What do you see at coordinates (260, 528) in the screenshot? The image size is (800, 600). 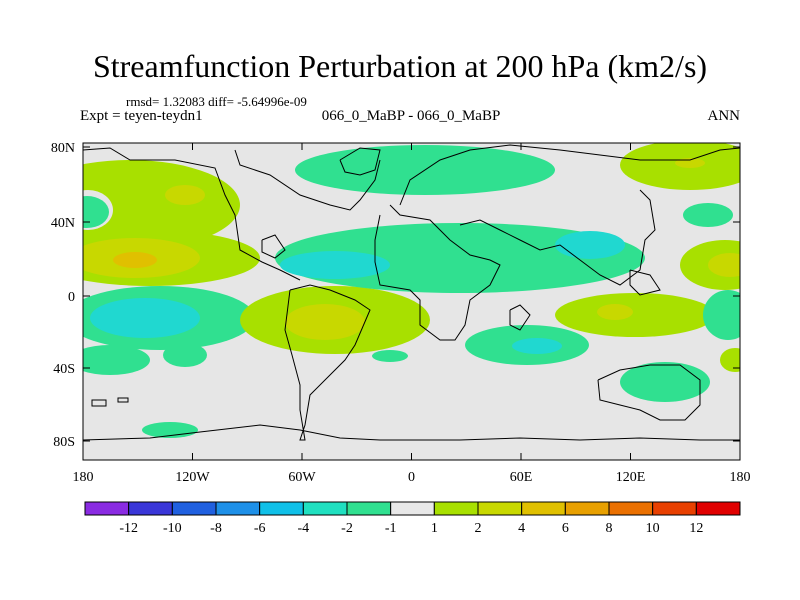 I see `colorbar-label: -6` at bounding box center [260, 528].